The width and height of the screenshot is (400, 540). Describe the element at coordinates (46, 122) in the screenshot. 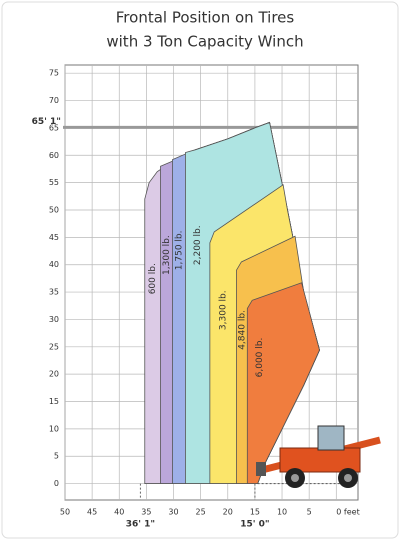

I see `height-marker-label: 65' 1"` at that location.